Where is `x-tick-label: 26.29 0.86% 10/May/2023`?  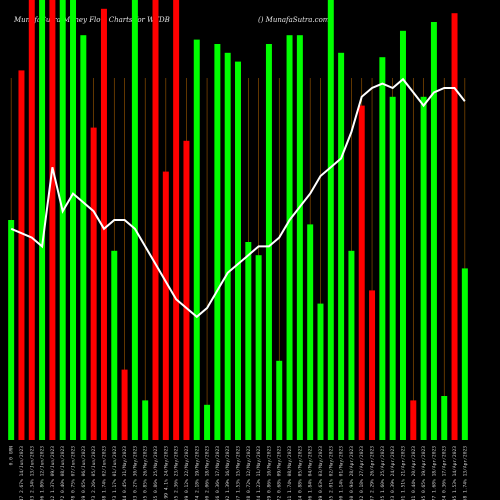 x-tick-label: 26.29 0.86% 10/May/2023 is located at coordinates (269, 473).